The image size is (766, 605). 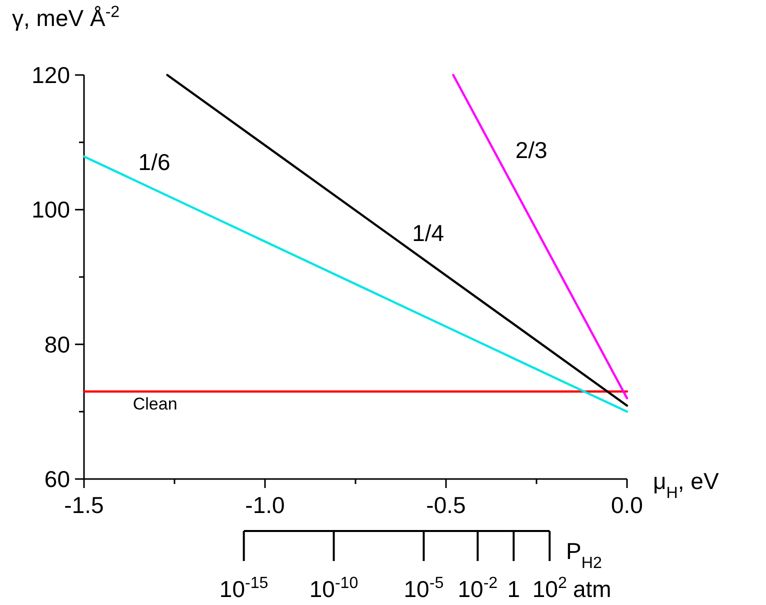 What do you see at coordinates (66, 17) in the screenshot?
I see `y-axis-title: γ, meV Å$^{-2}$` at bounding box center [66, 17].